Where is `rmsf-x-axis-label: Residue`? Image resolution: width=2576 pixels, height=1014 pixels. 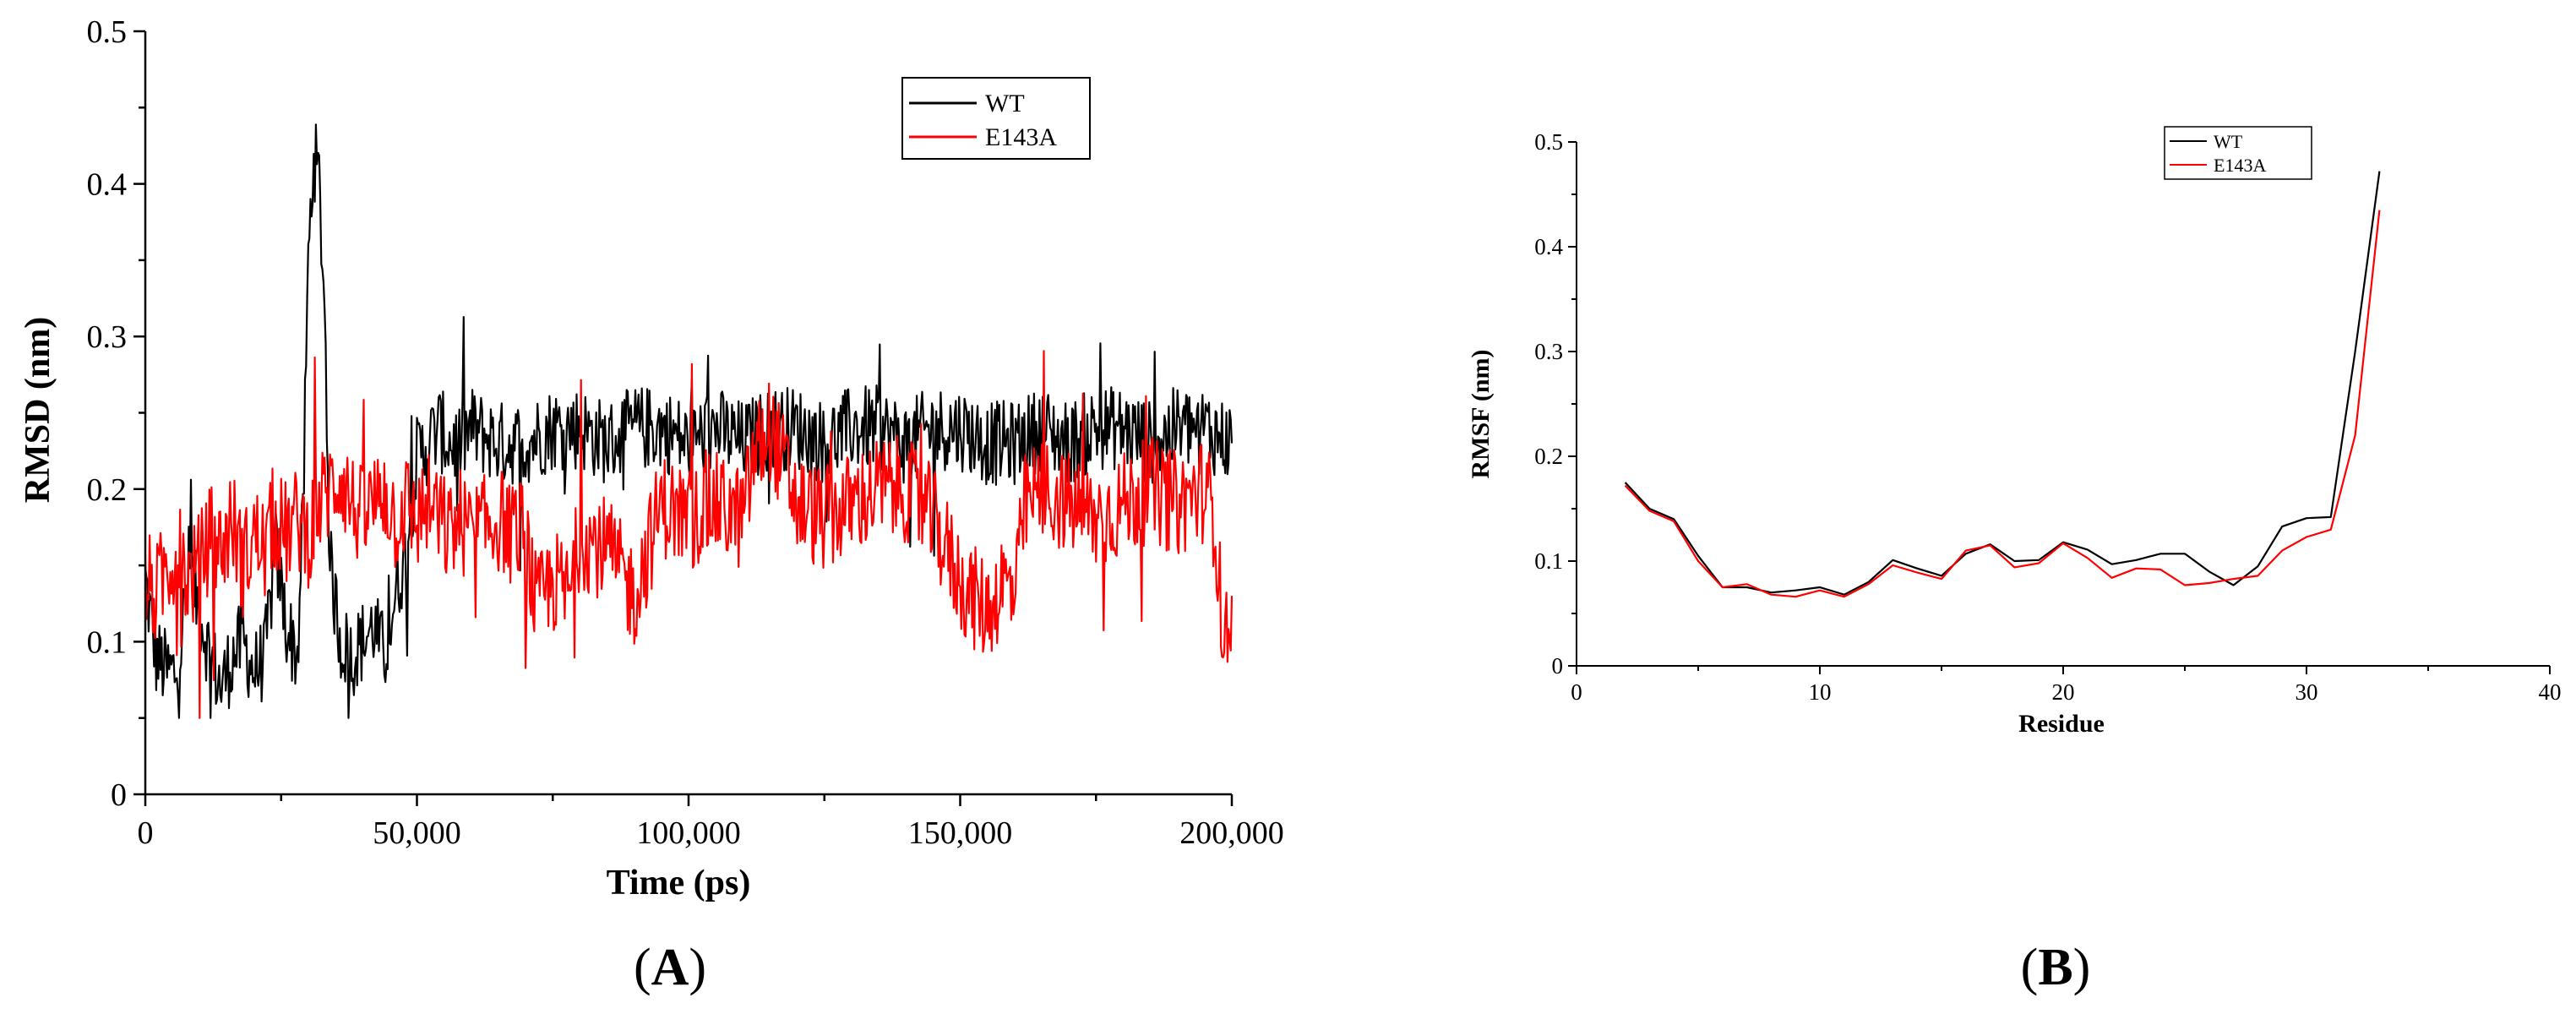 rmsf-x-axis-label: Residue is located at coordinates (2061, 724).